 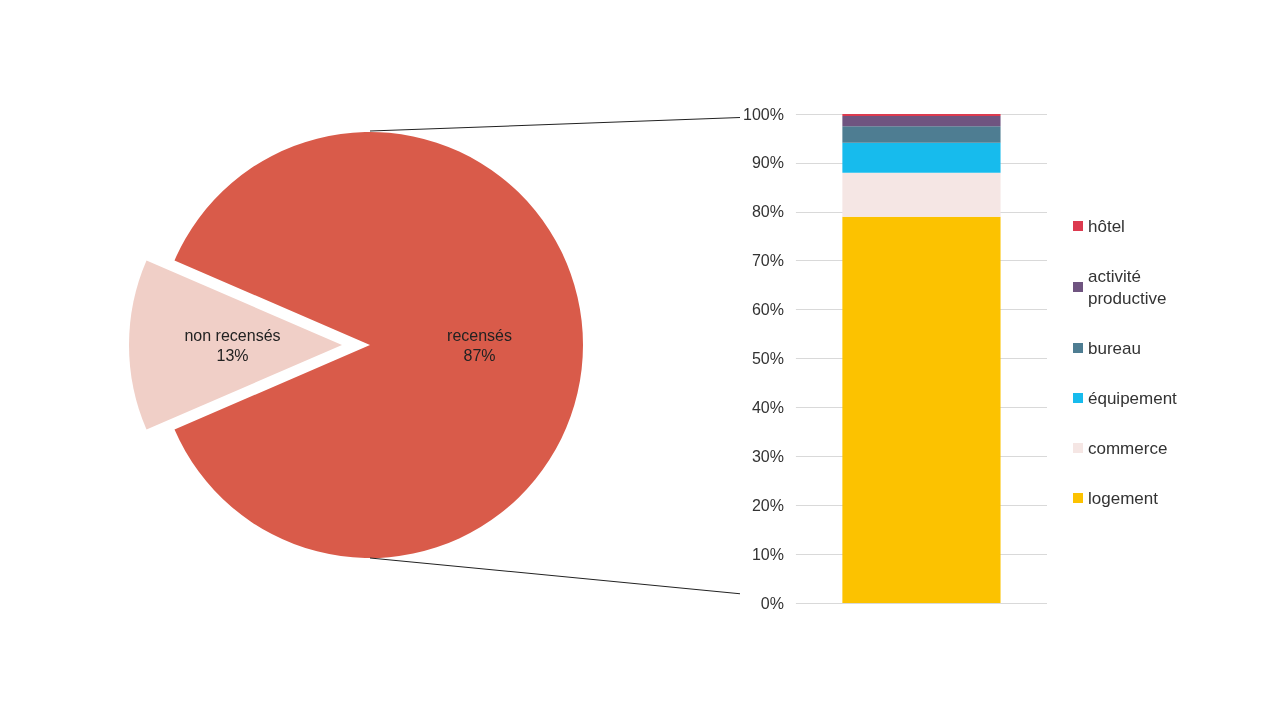 I want to click on y-tick-label: 100%, so click(x=763, y=114).